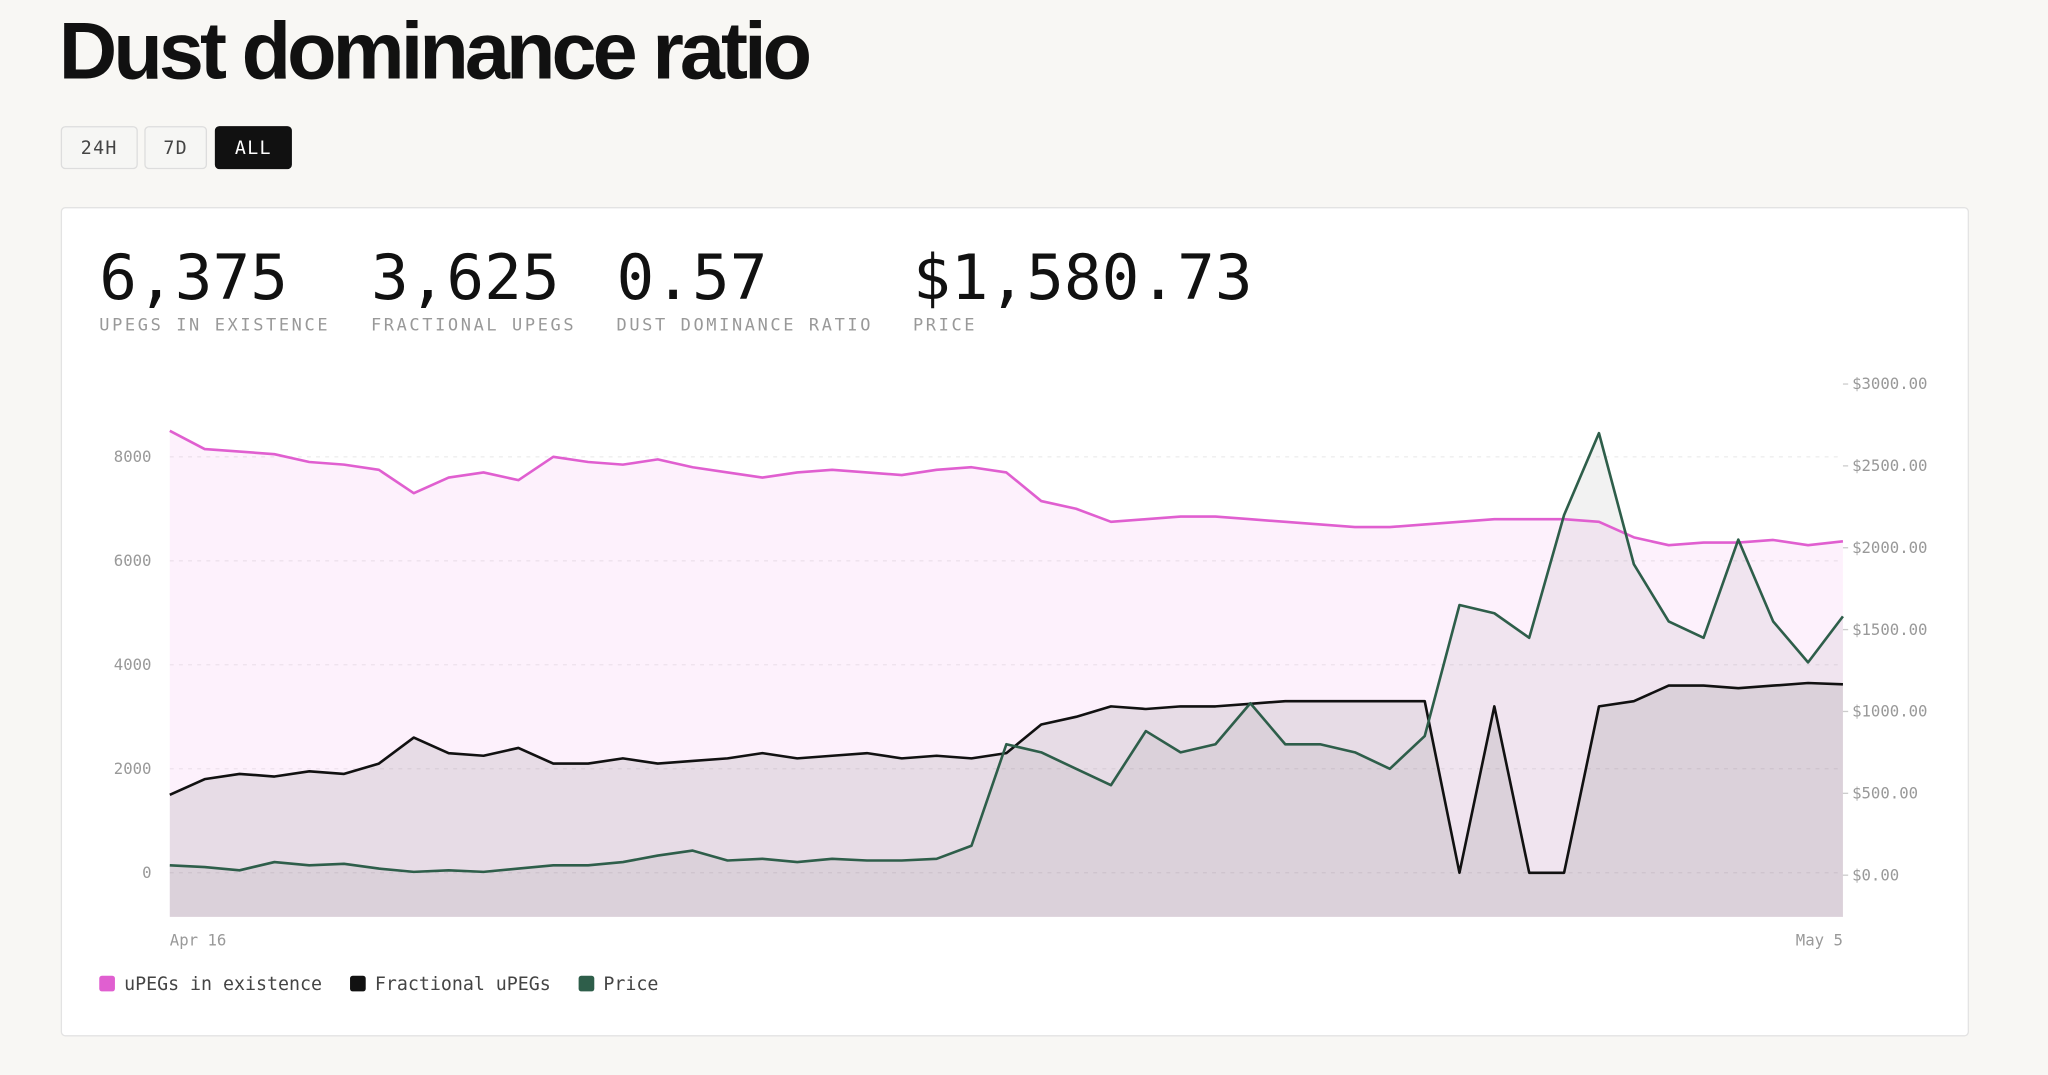  Describe the element at coordinates (133, 560) in the screenshot. I see `y-tick-label: 6000` at that location.